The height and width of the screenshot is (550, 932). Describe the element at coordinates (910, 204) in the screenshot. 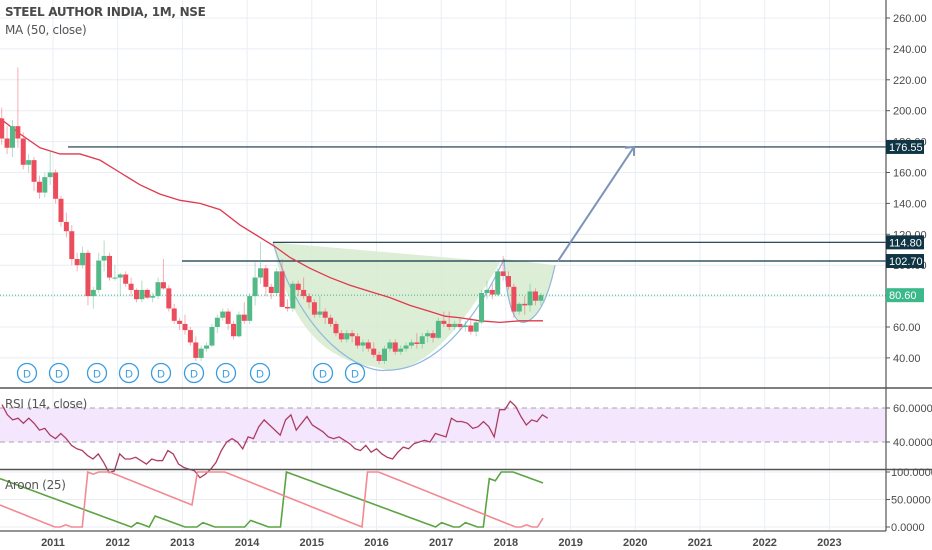

I see `price-tick-label: 140.00` at that location.